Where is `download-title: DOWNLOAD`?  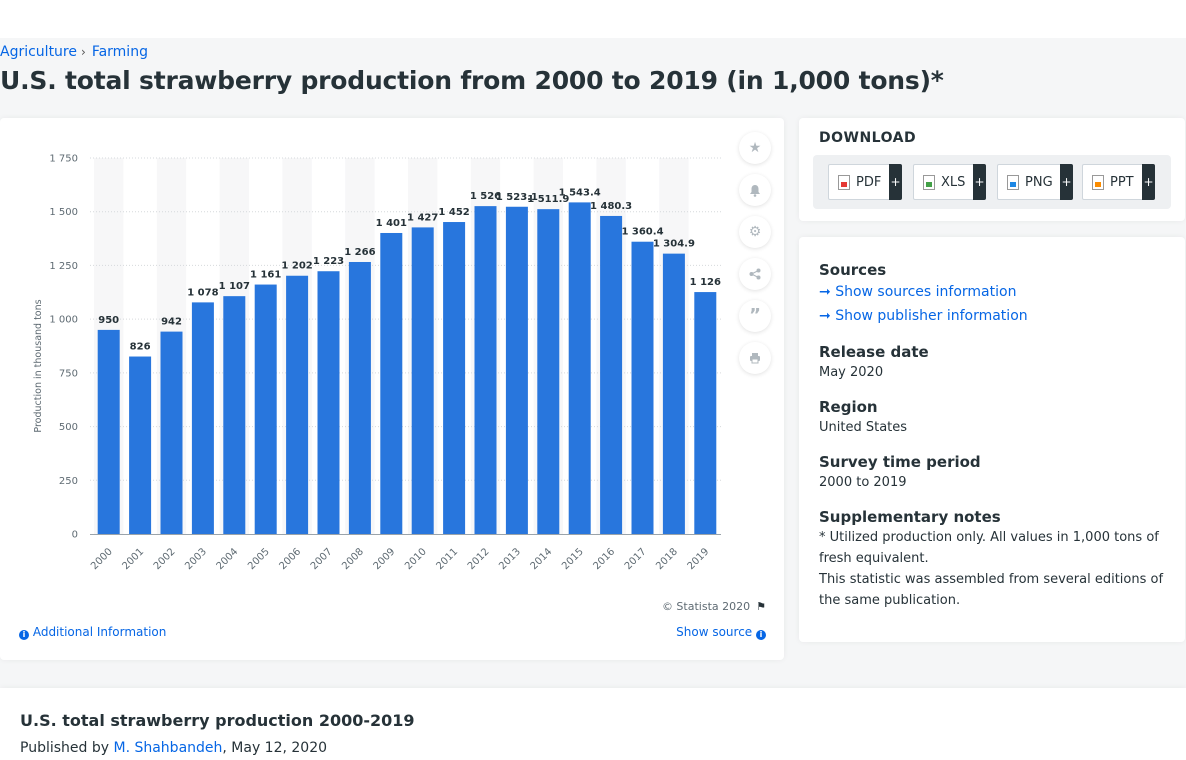
download-title: DOWNLOAD is located at coordinates (868, 138).